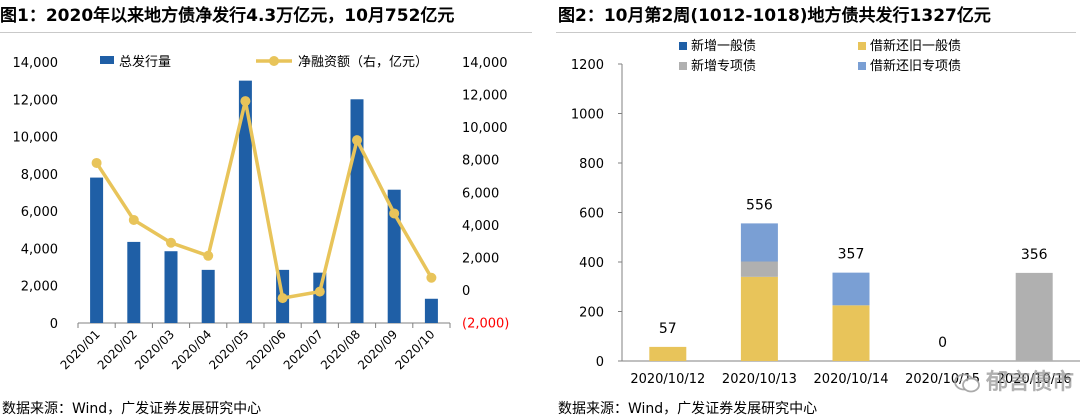  I want to click on x-axis-category-label: 2020/10/12, so click(667, 379).